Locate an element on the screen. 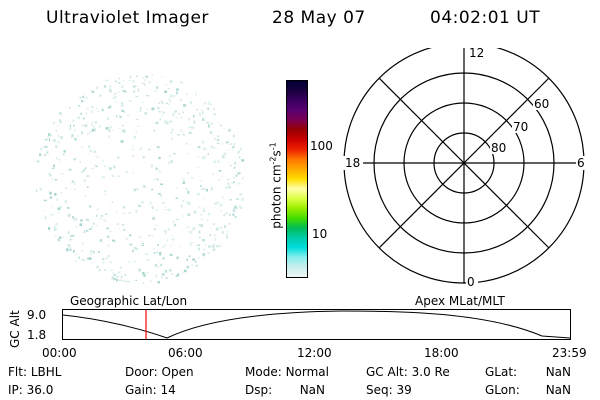 The height and width of the screenshot is (400, 600). lat-label-70: 70 is located at coordinates (520, 127).